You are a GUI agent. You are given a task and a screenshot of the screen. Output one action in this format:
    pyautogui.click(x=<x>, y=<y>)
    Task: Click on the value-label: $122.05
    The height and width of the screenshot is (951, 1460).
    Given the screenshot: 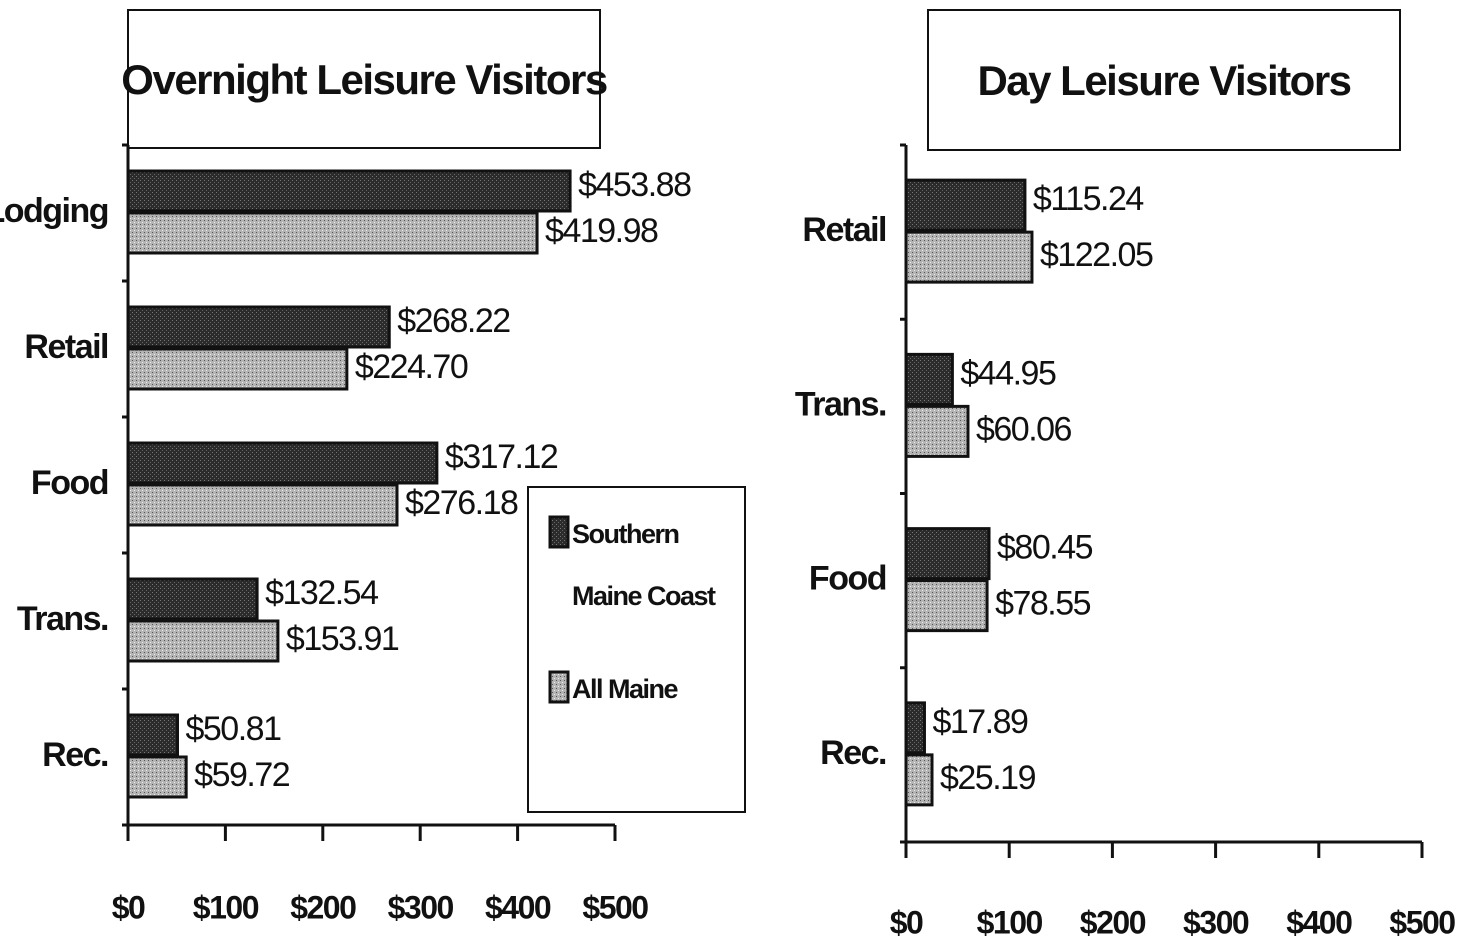 What is the action you would take?
    pyautogui.click(x=1096, y=255)
    